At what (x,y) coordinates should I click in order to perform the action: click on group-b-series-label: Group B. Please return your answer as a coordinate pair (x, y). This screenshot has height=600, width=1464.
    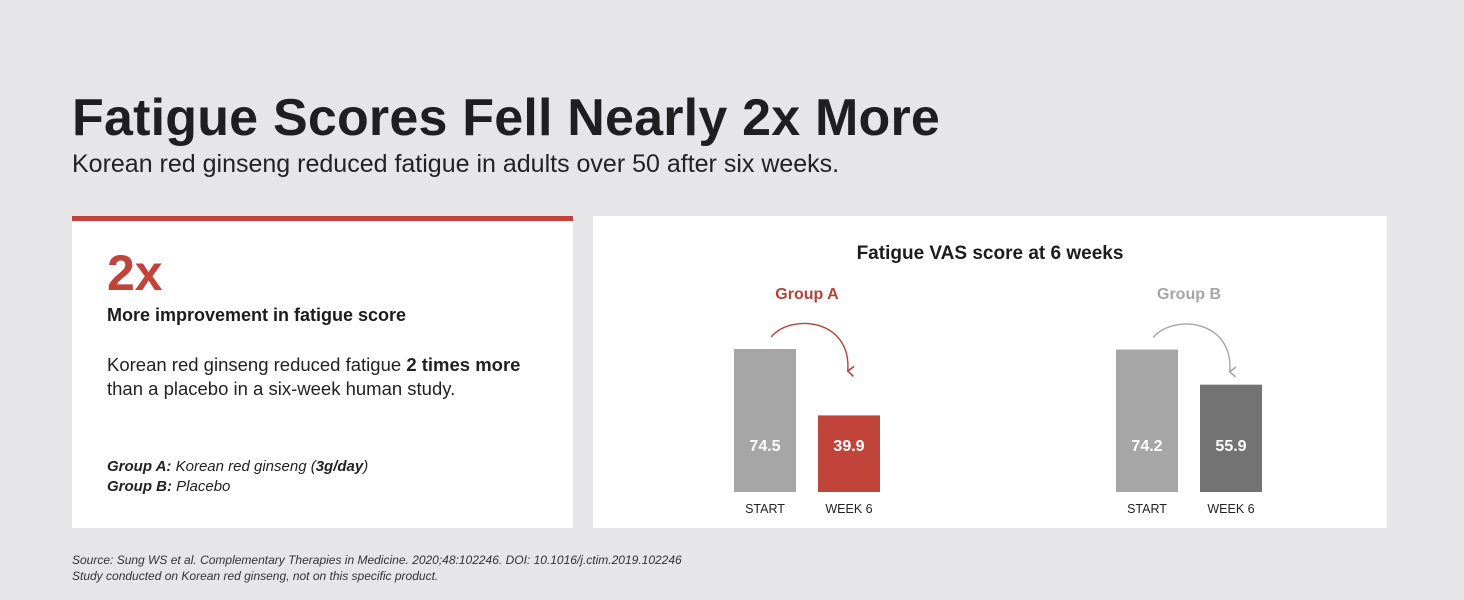
    Looking at the image, I should click on (1189, 294).